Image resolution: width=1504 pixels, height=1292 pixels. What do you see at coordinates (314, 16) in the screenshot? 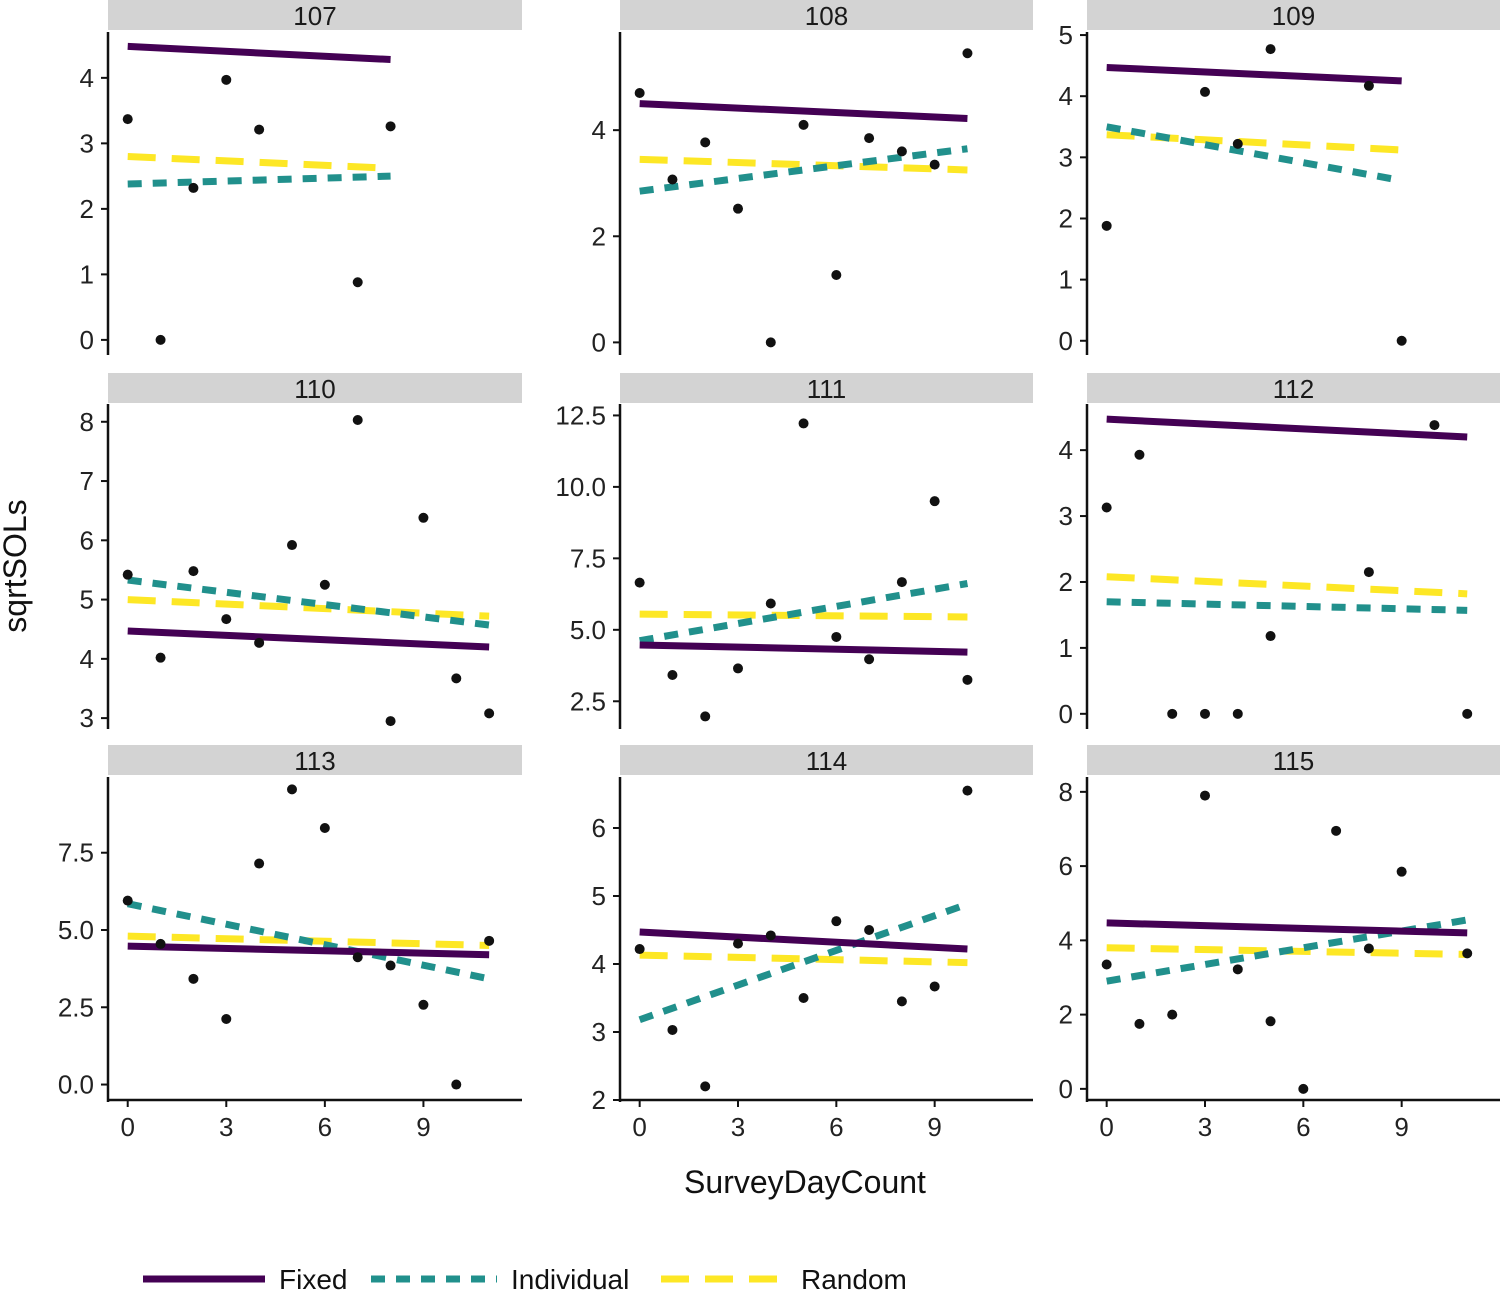
I see `facet-label-107: 107` at bounding box center [314, 16].